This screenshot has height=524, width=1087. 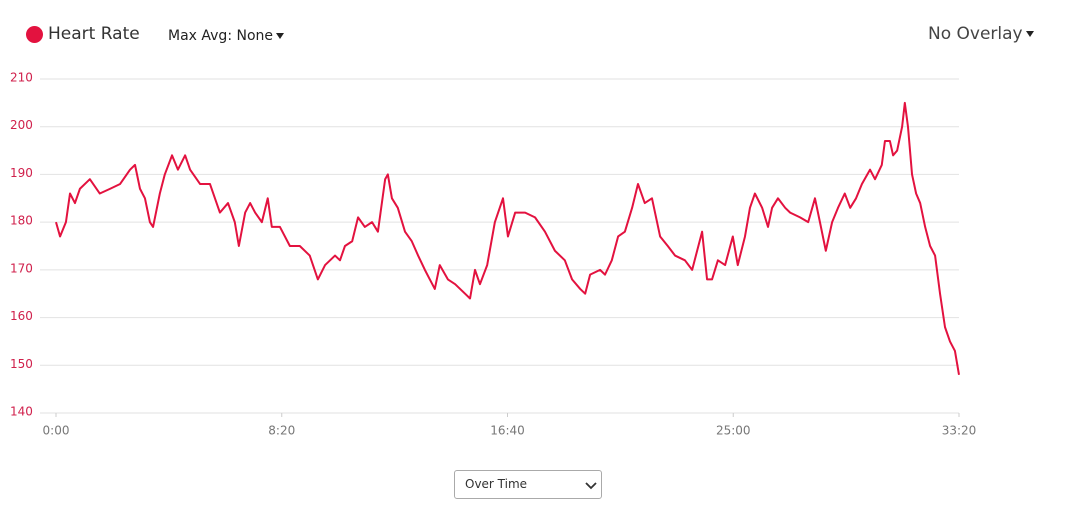 I want to click on view-select: Over Time, so click(x=528, y=484).